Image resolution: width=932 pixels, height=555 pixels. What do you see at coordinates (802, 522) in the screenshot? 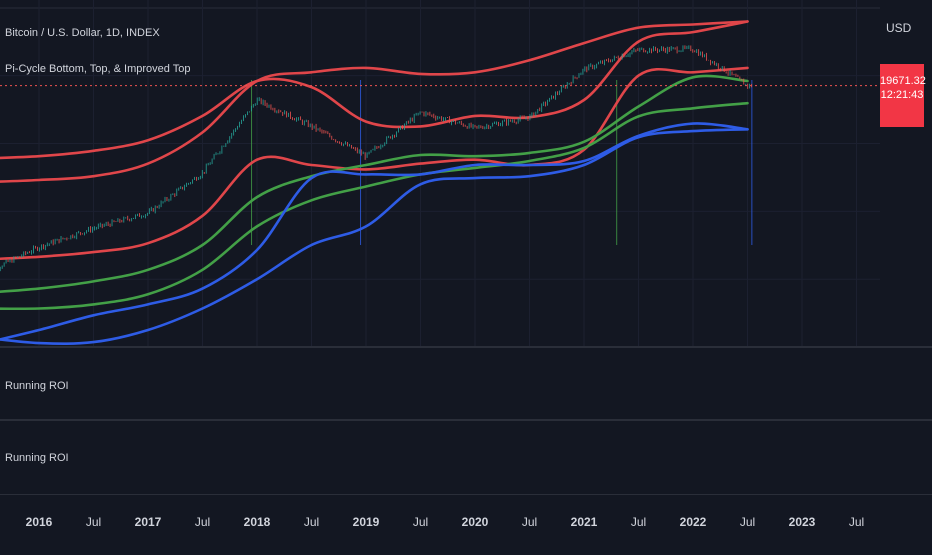
I see `time-axis-label: 2023` at bounding box center [802, 522].